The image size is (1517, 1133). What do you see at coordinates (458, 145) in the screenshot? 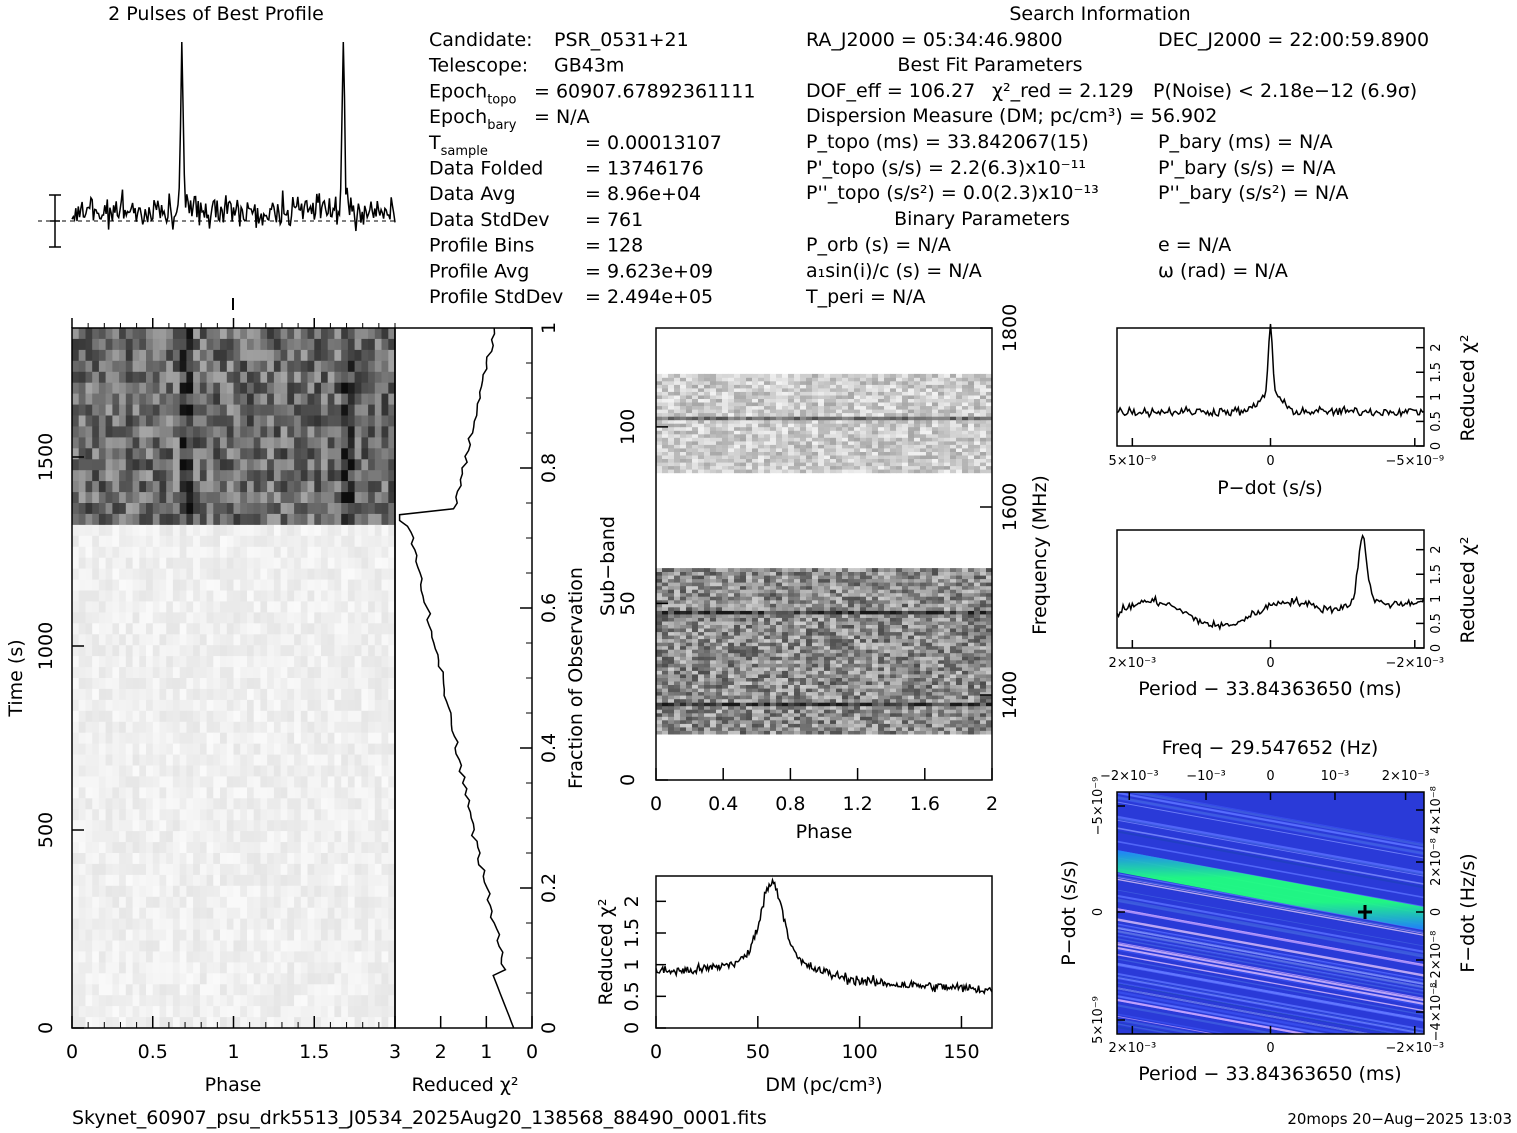
I see `info-label-4: Tsample` at bounding box center [458, 145].